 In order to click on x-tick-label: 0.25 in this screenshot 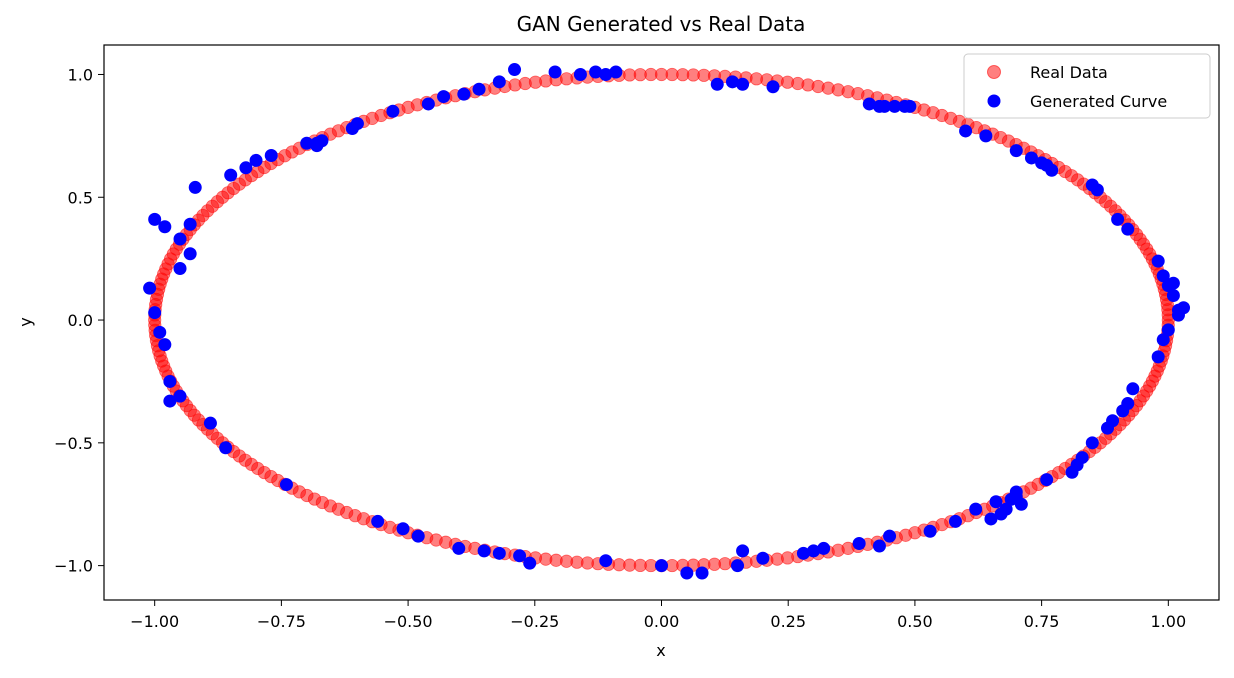, I will do `click(788, 621)`.